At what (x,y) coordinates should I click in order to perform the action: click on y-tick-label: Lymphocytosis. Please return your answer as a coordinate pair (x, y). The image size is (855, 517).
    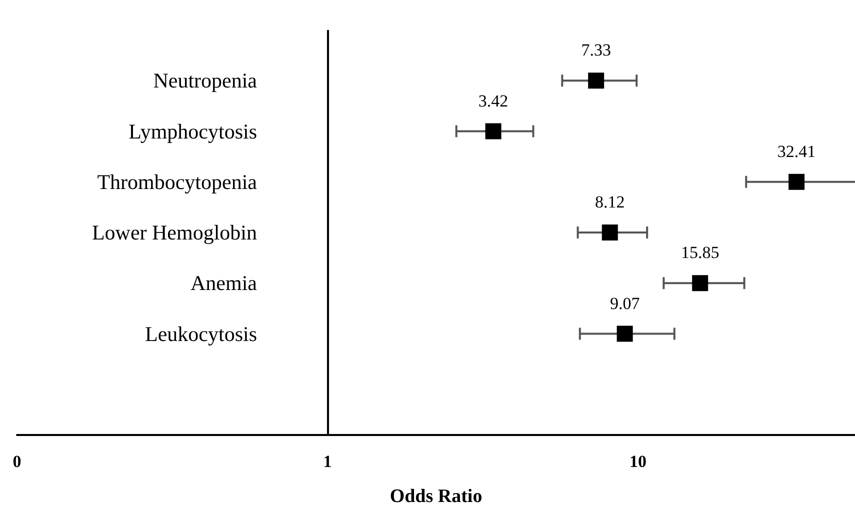
    Looking at the image, I should click on (192, 131).